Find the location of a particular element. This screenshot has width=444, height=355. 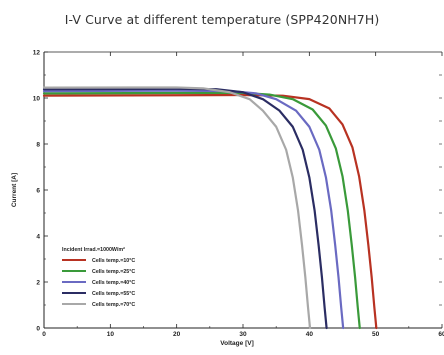

legend-label: Cells temp.=40°C is located at coordinates (113, 283).